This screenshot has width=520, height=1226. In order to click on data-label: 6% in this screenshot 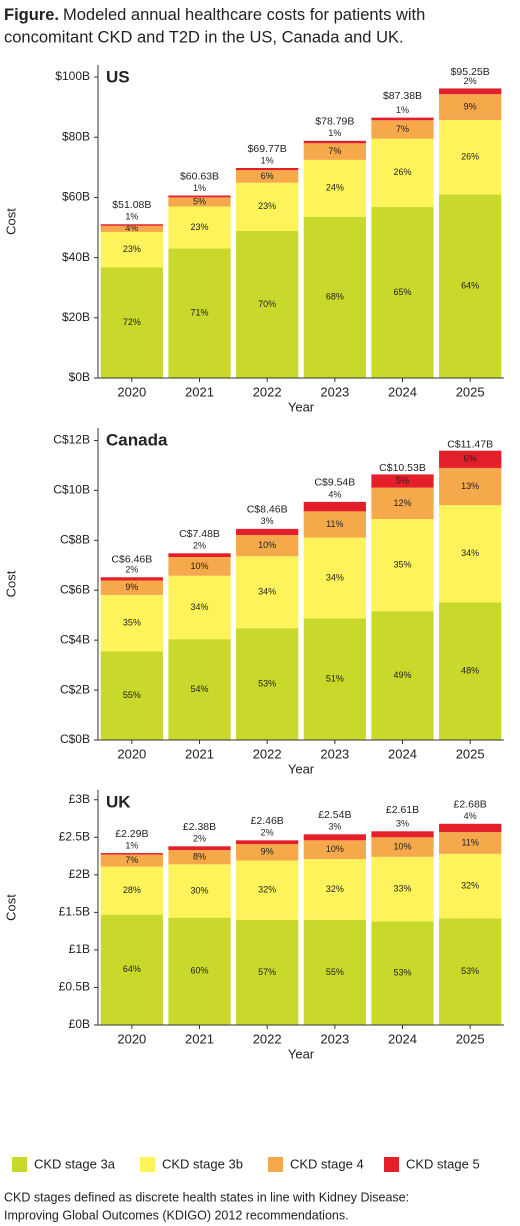, I will do `click(470, 459)`.